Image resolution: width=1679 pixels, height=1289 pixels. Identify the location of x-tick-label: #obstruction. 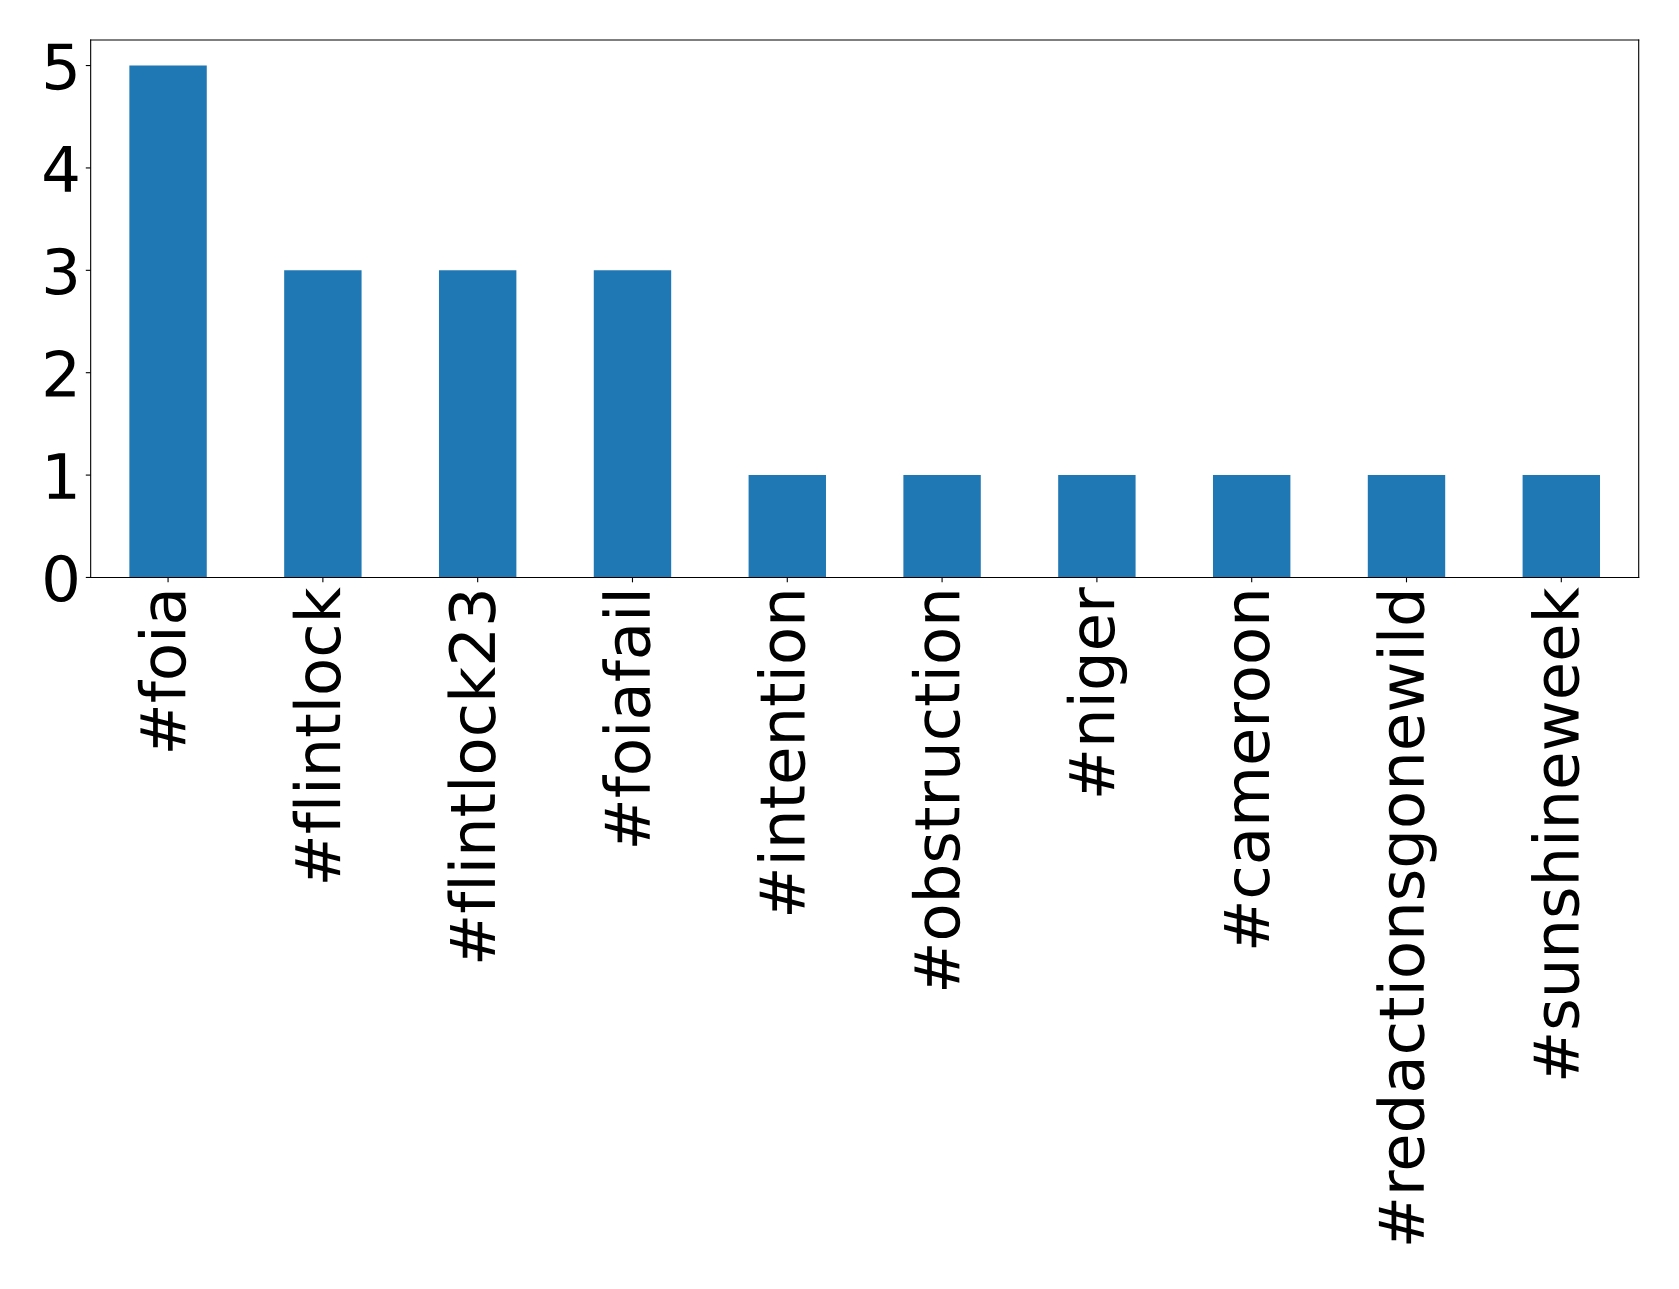
(936, 791).